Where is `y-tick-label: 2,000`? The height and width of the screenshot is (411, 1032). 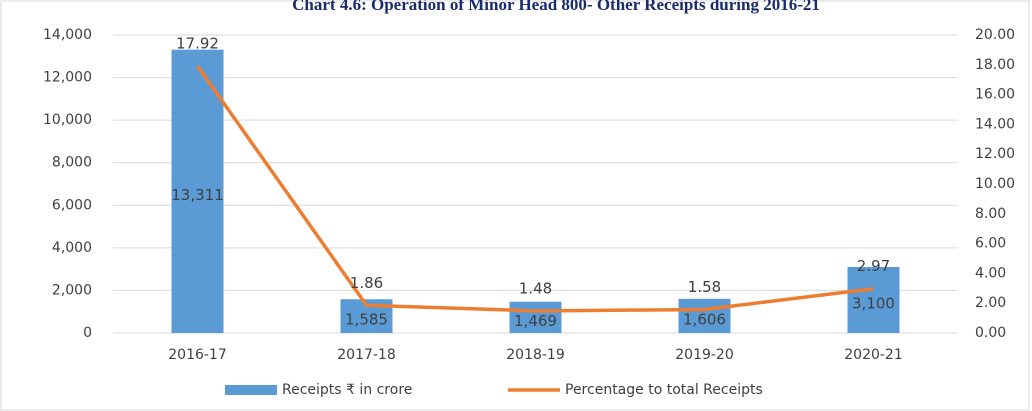
y-tick-label: 2,000 is located at coordinates (72, 290).